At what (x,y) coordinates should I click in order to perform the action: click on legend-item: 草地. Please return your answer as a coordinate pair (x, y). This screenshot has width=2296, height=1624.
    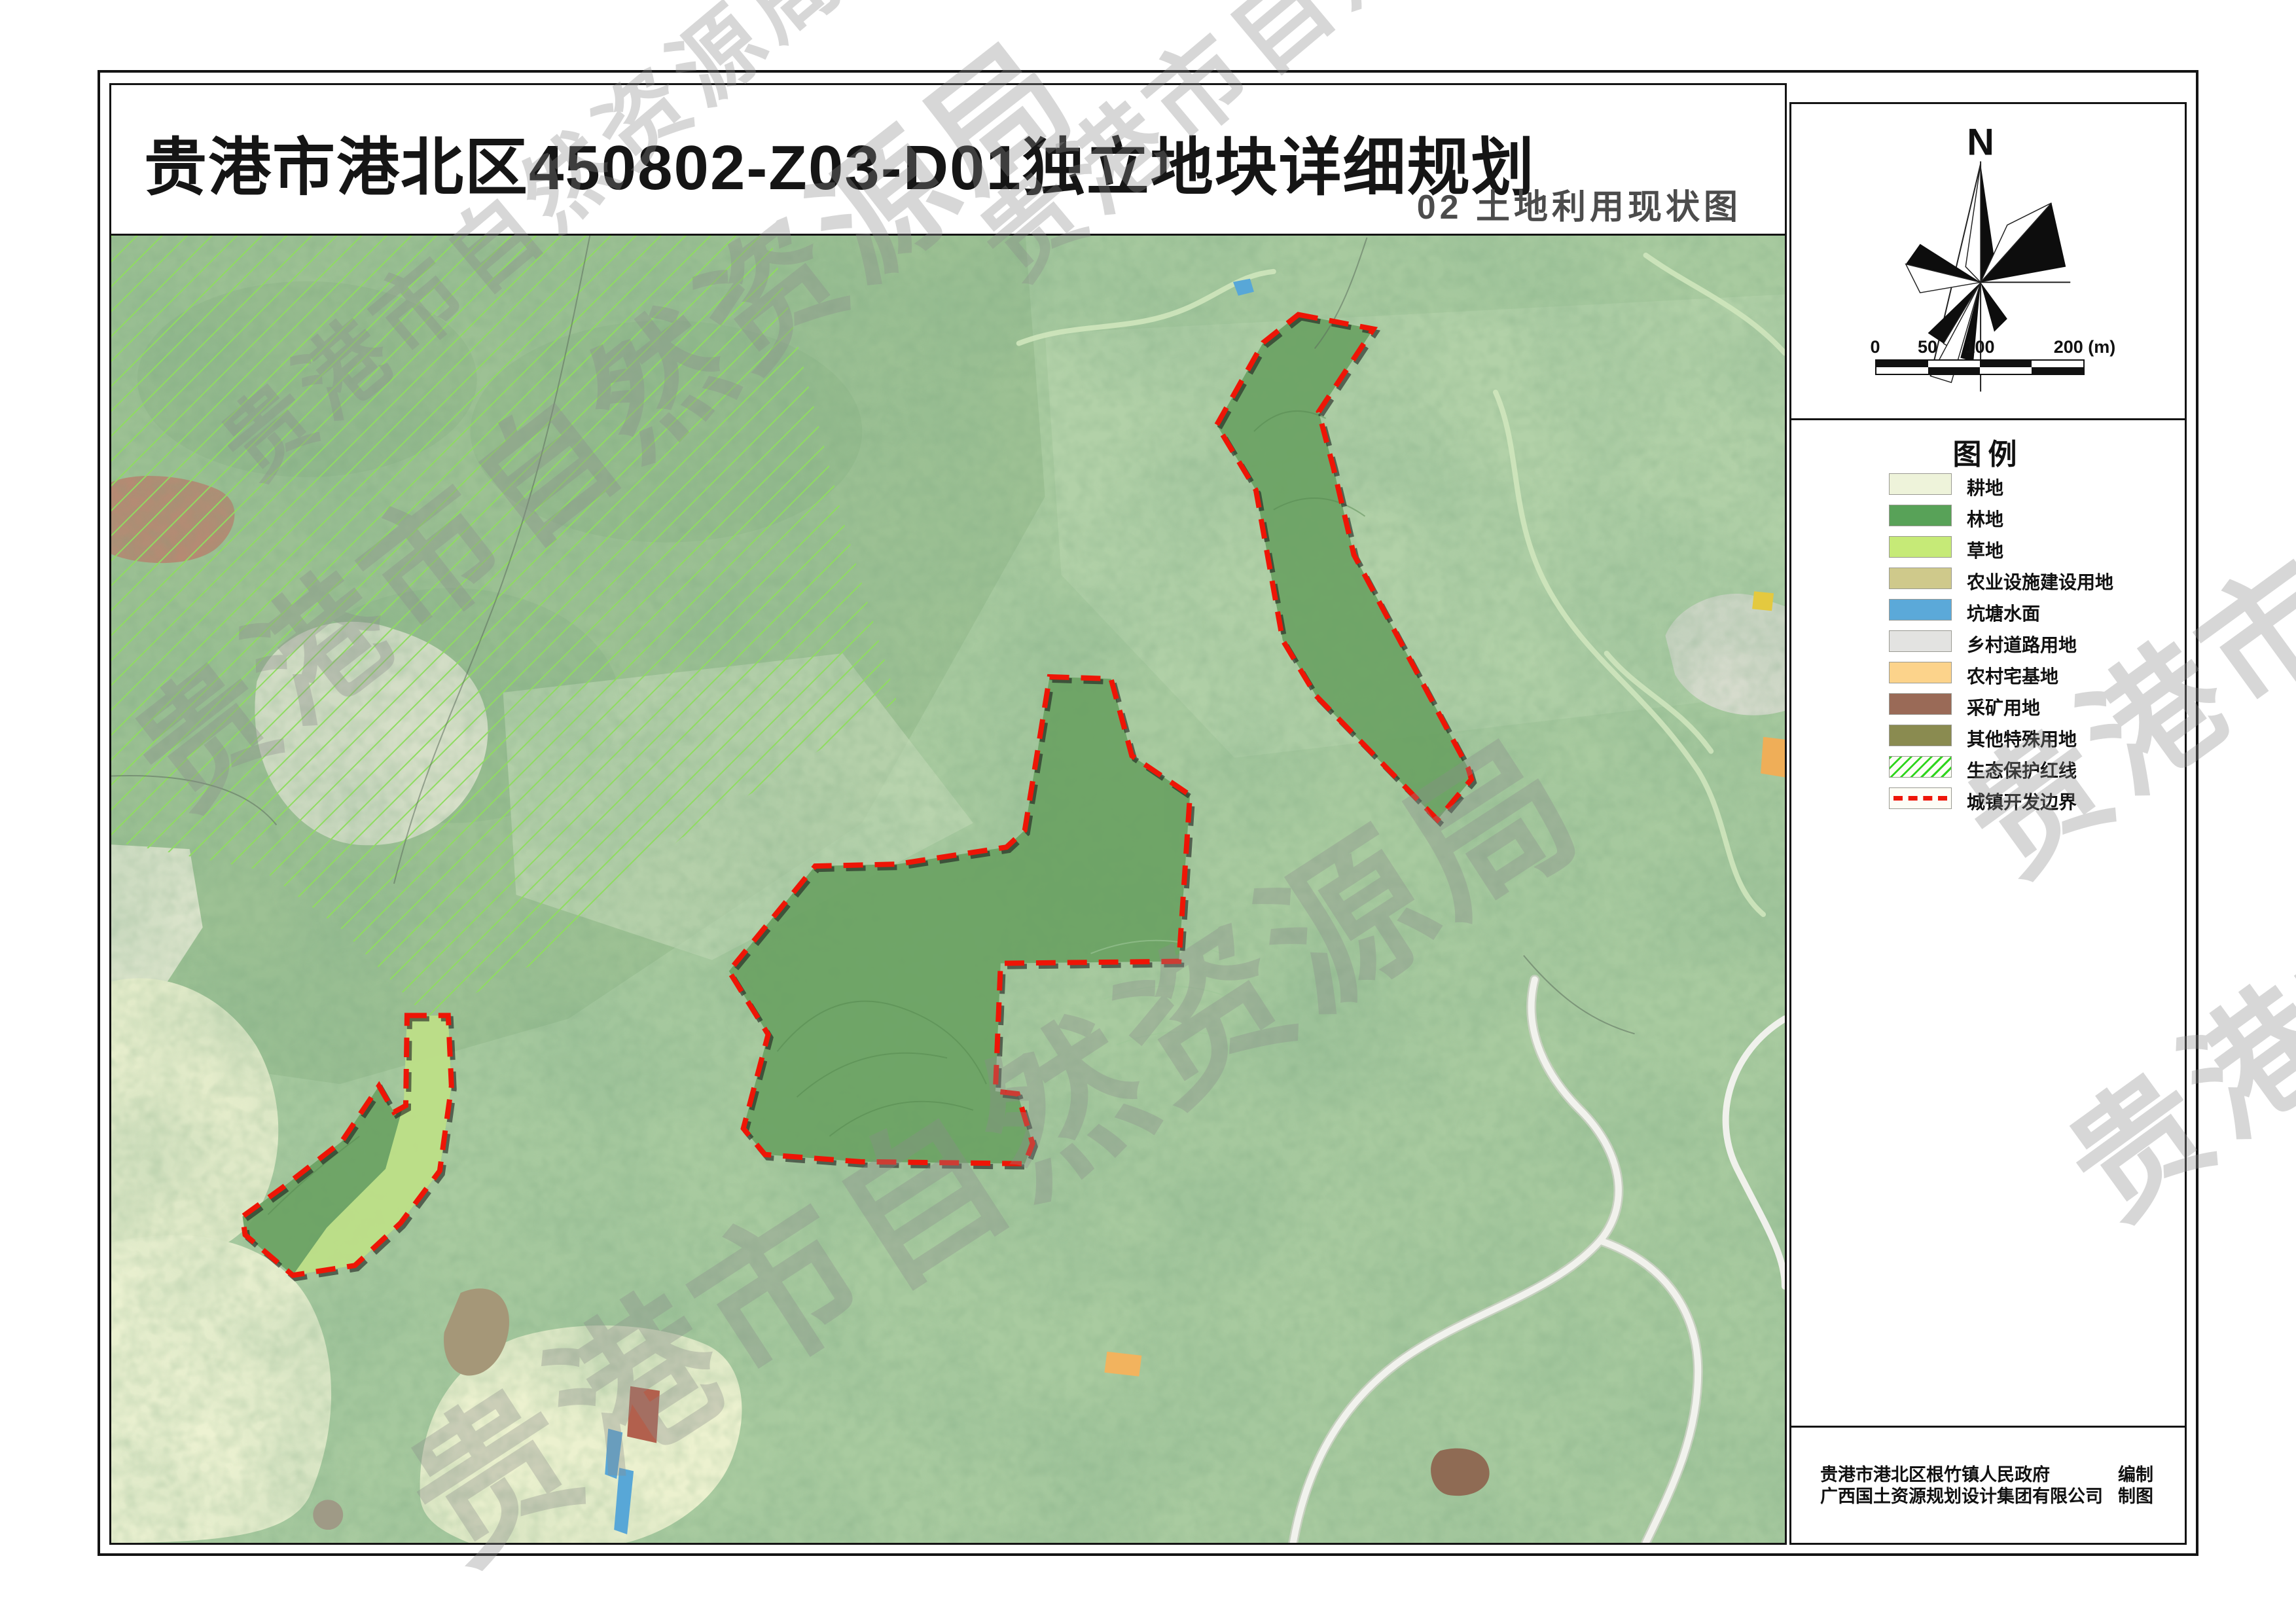
    Looking at the image, I should click on (1988, 548).